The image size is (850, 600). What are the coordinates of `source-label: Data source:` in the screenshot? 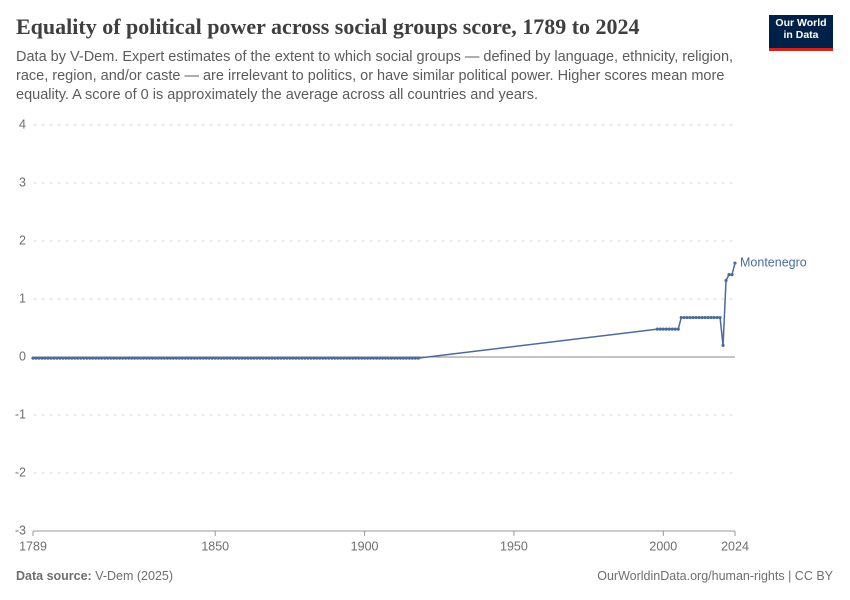 It's located at (54, 576).